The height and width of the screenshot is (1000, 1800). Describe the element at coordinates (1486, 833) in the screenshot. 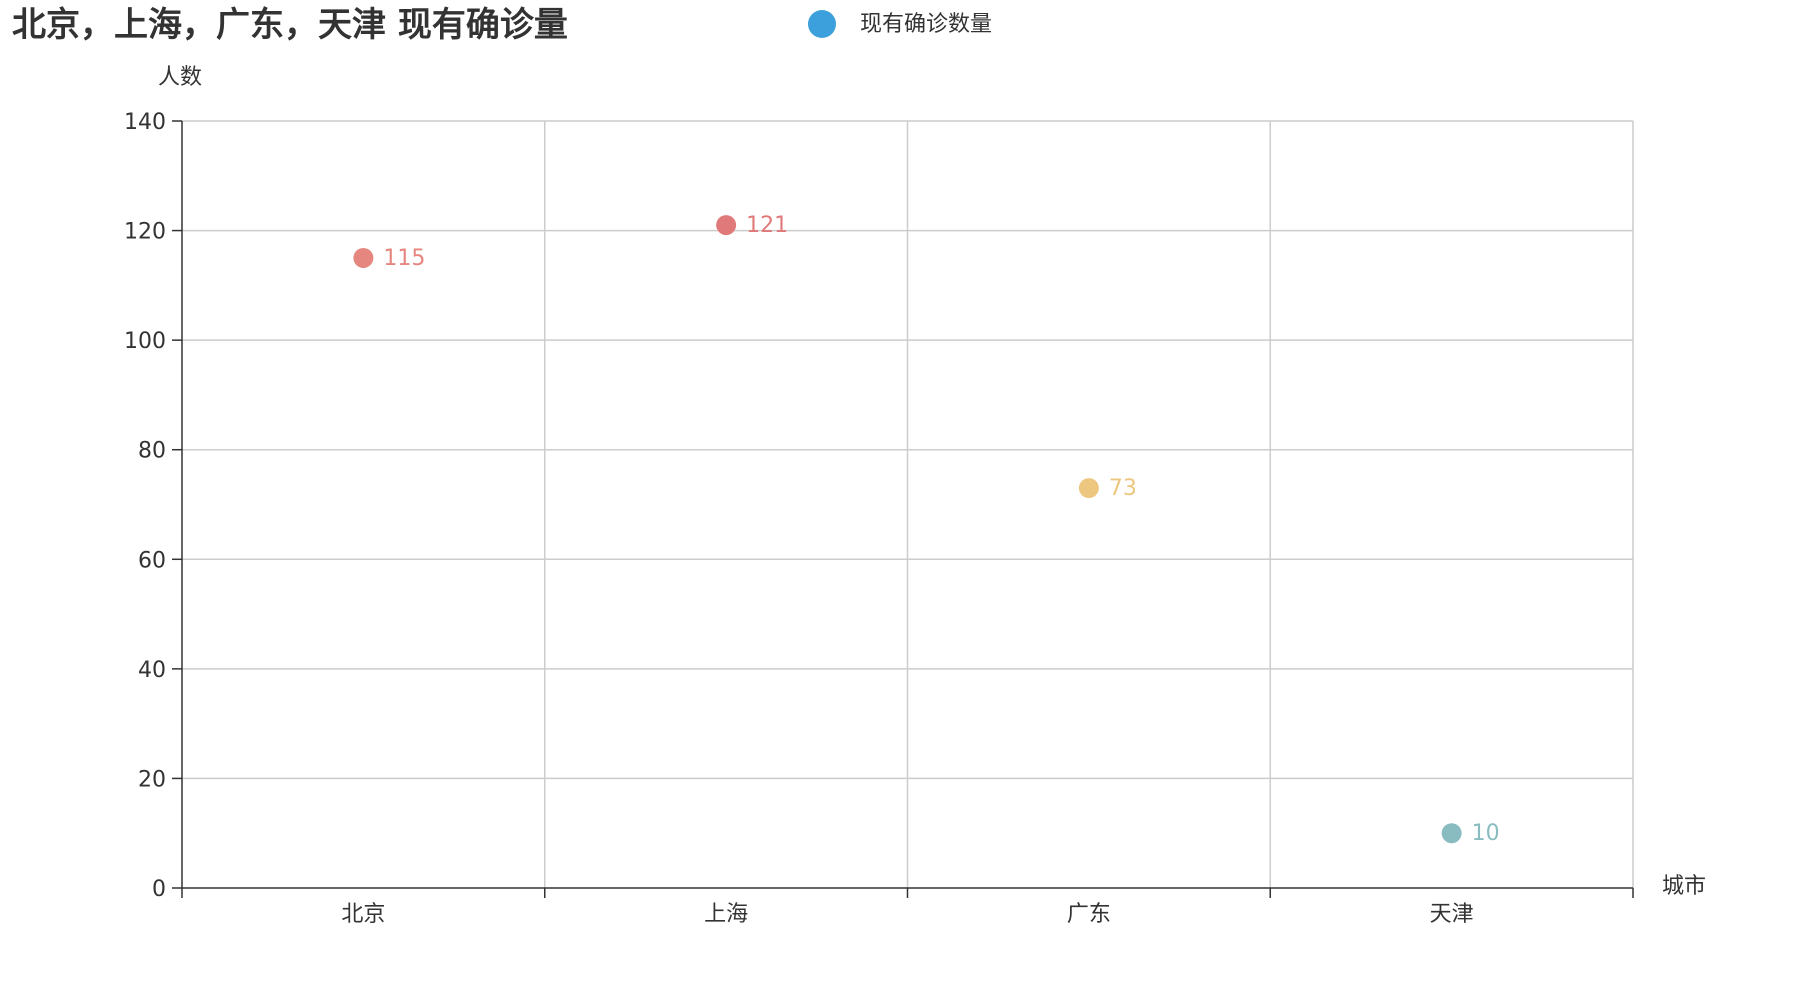

I see `data-label: 10` at that location.